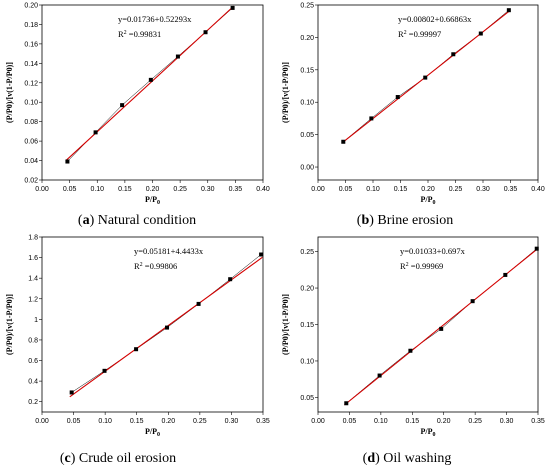  Describe the element at coordinates (33, 299) in the screenshot. I see `y-tick-label: 1.2` at that location.